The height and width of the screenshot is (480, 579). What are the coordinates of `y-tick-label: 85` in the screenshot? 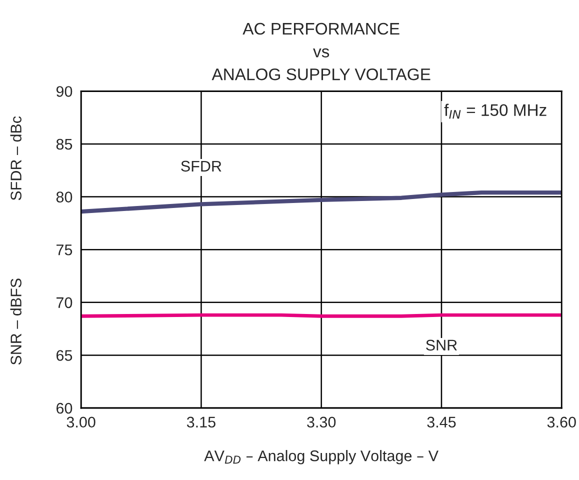 It's located at (64, 144).